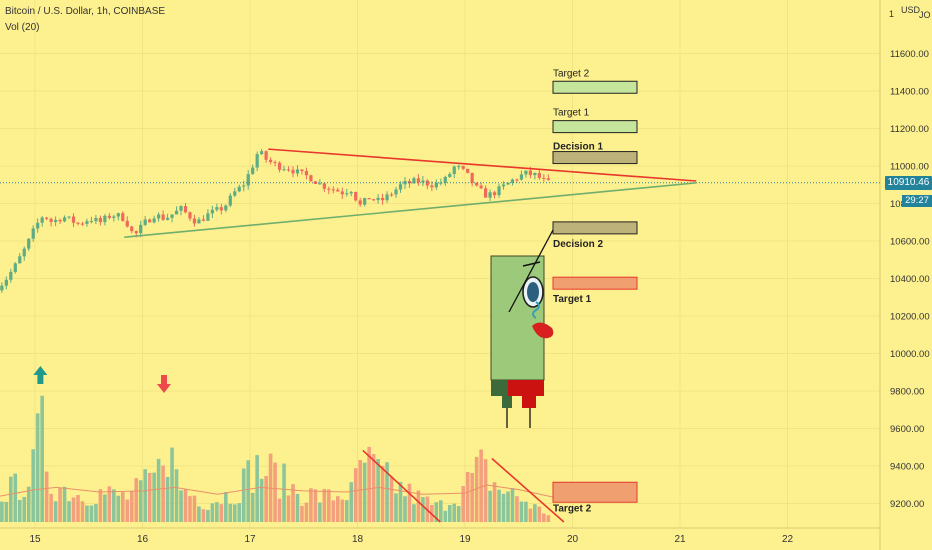 Image resolution: width=932 pixels, height=550 pixels. Describe the element at coordinates (531, 271) in the screenshot. I see `cartoon-pointer-stick` at that location.